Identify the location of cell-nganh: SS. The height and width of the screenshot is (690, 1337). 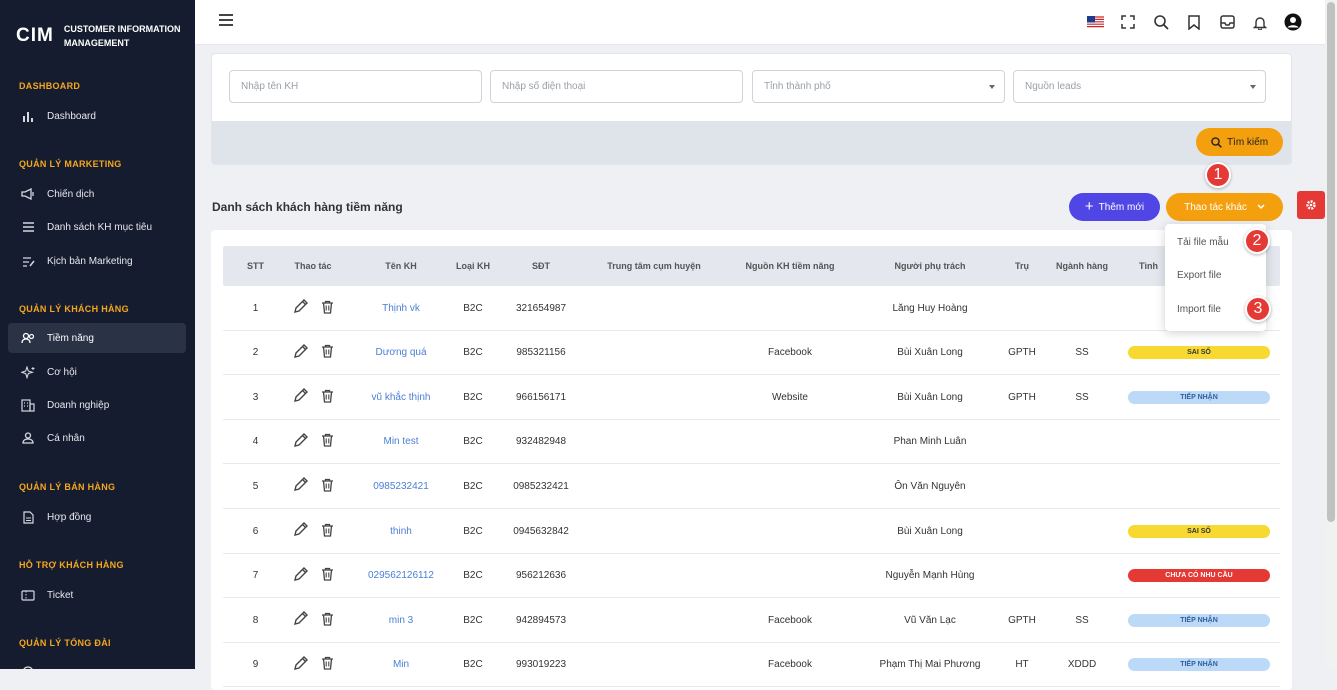
(1082, 620).